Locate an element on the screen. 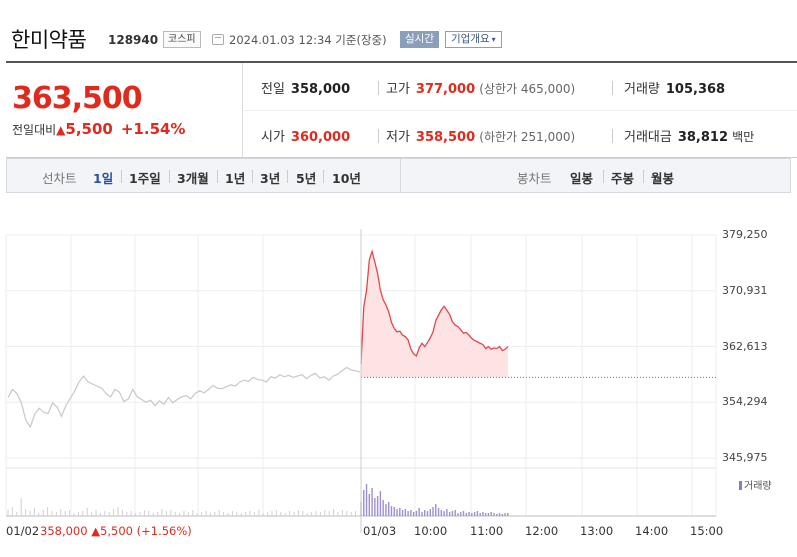 The width and height of the screenshot is (797, 557). tab-1w: 1주일 is located at coordinates (145, 178).